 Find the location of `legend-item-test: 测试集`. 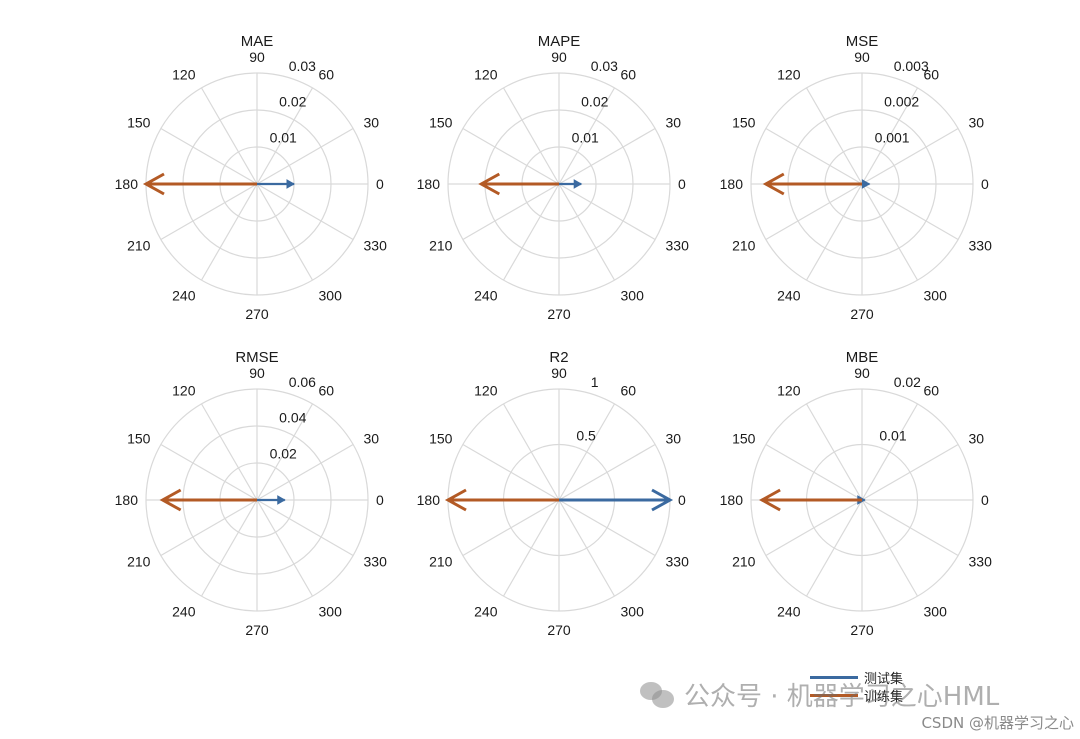

legend-item-test: 测试集 is located at coordinates (857, 677).